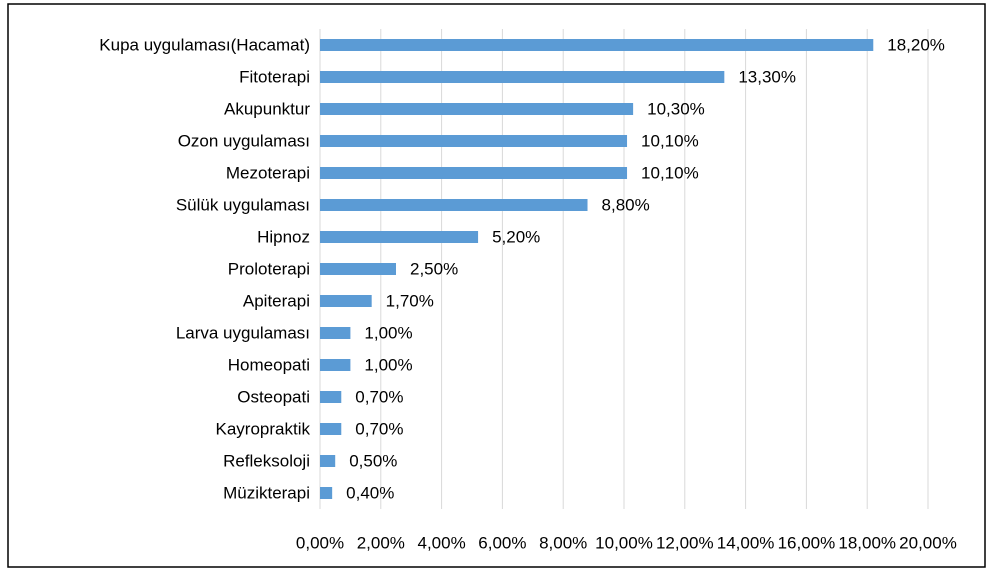  I want to click on y-tick-label: Kayropraktik, so click(263, 428).